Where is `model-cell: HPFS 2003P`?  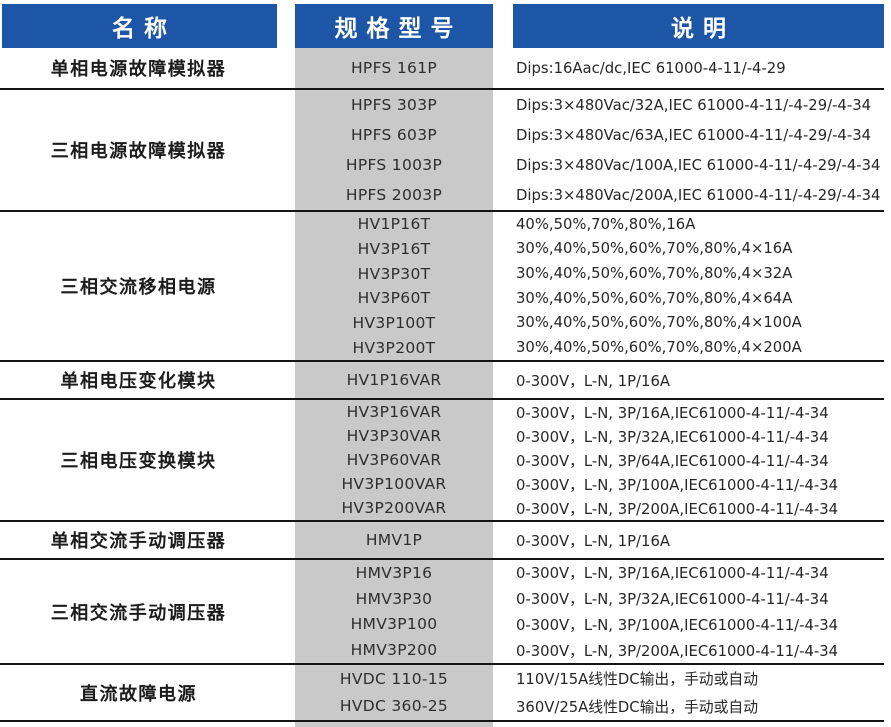
model-cell: HPFS 2003P is located at coordinates (394, 195).